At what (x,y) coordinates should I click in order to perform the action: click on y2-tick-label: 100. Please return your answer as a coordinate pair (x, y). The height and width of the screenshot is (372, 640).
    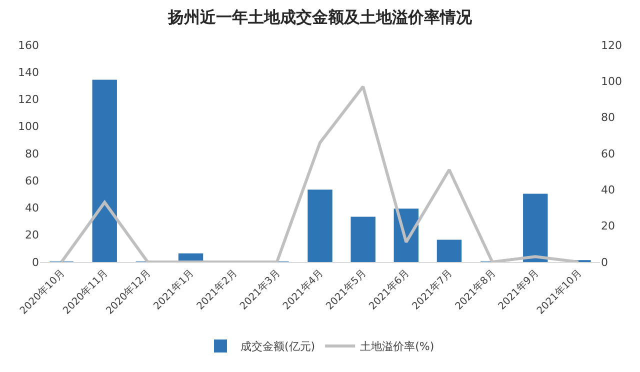
    Looking at the image, I should click on (611, 81).